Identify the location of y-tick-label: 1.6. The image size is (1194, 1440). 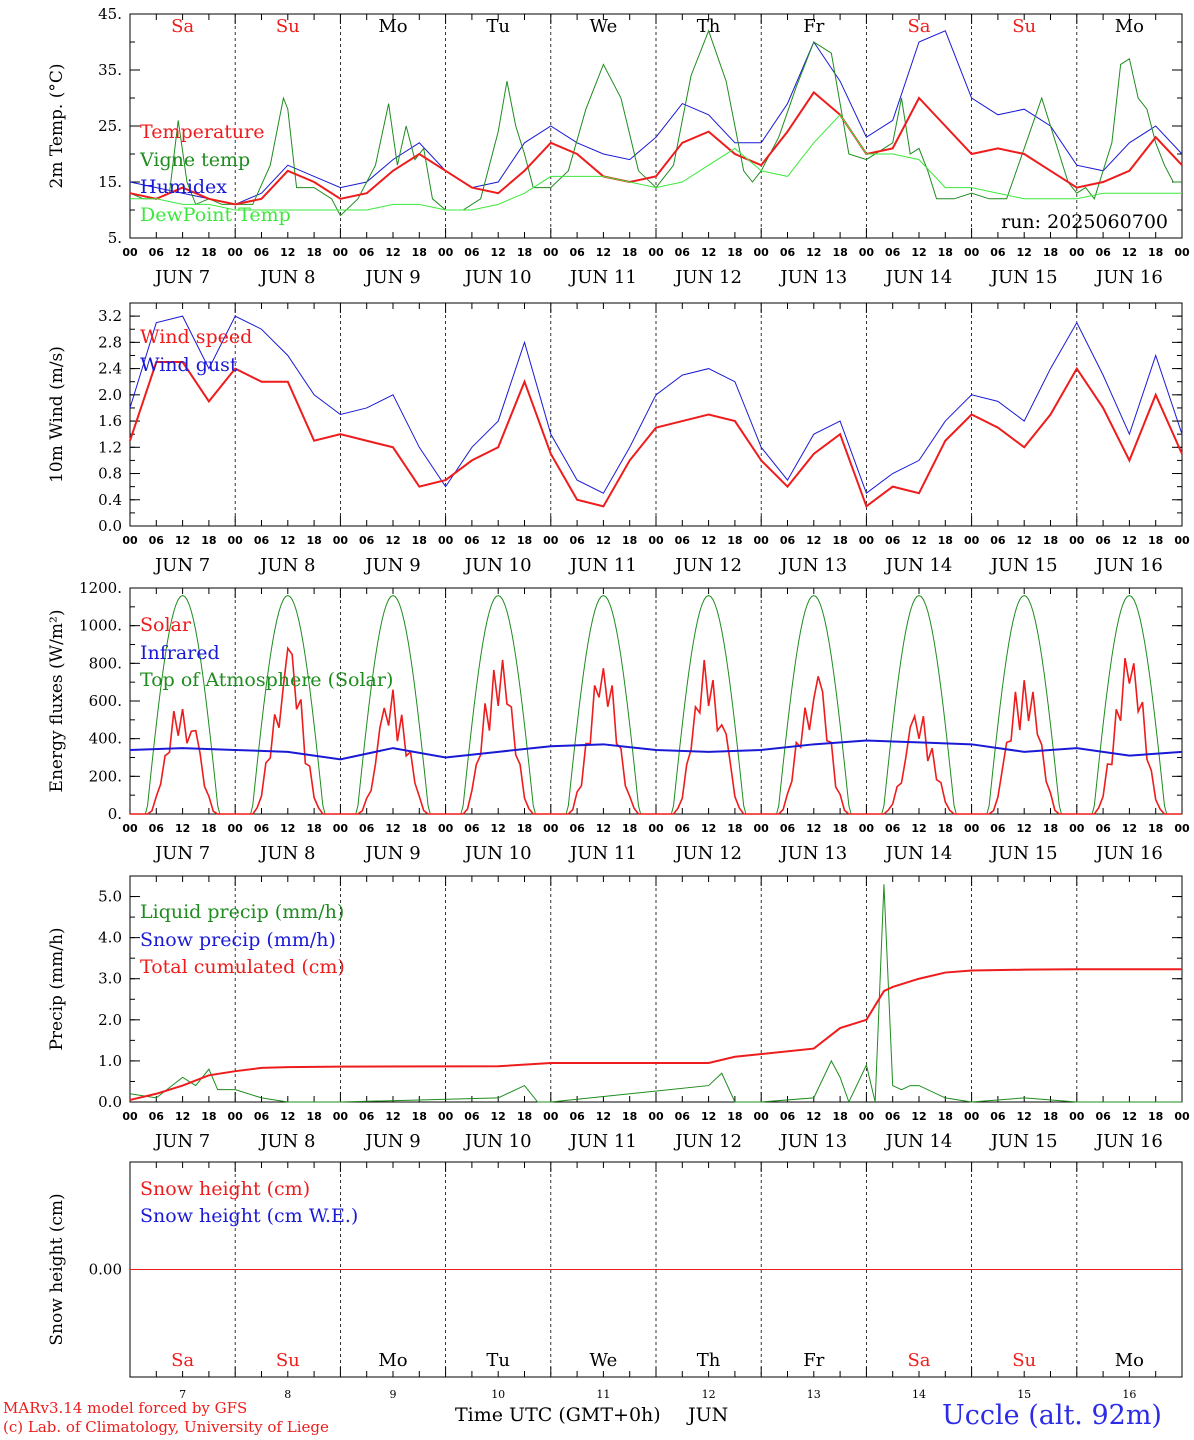
(110, 421).